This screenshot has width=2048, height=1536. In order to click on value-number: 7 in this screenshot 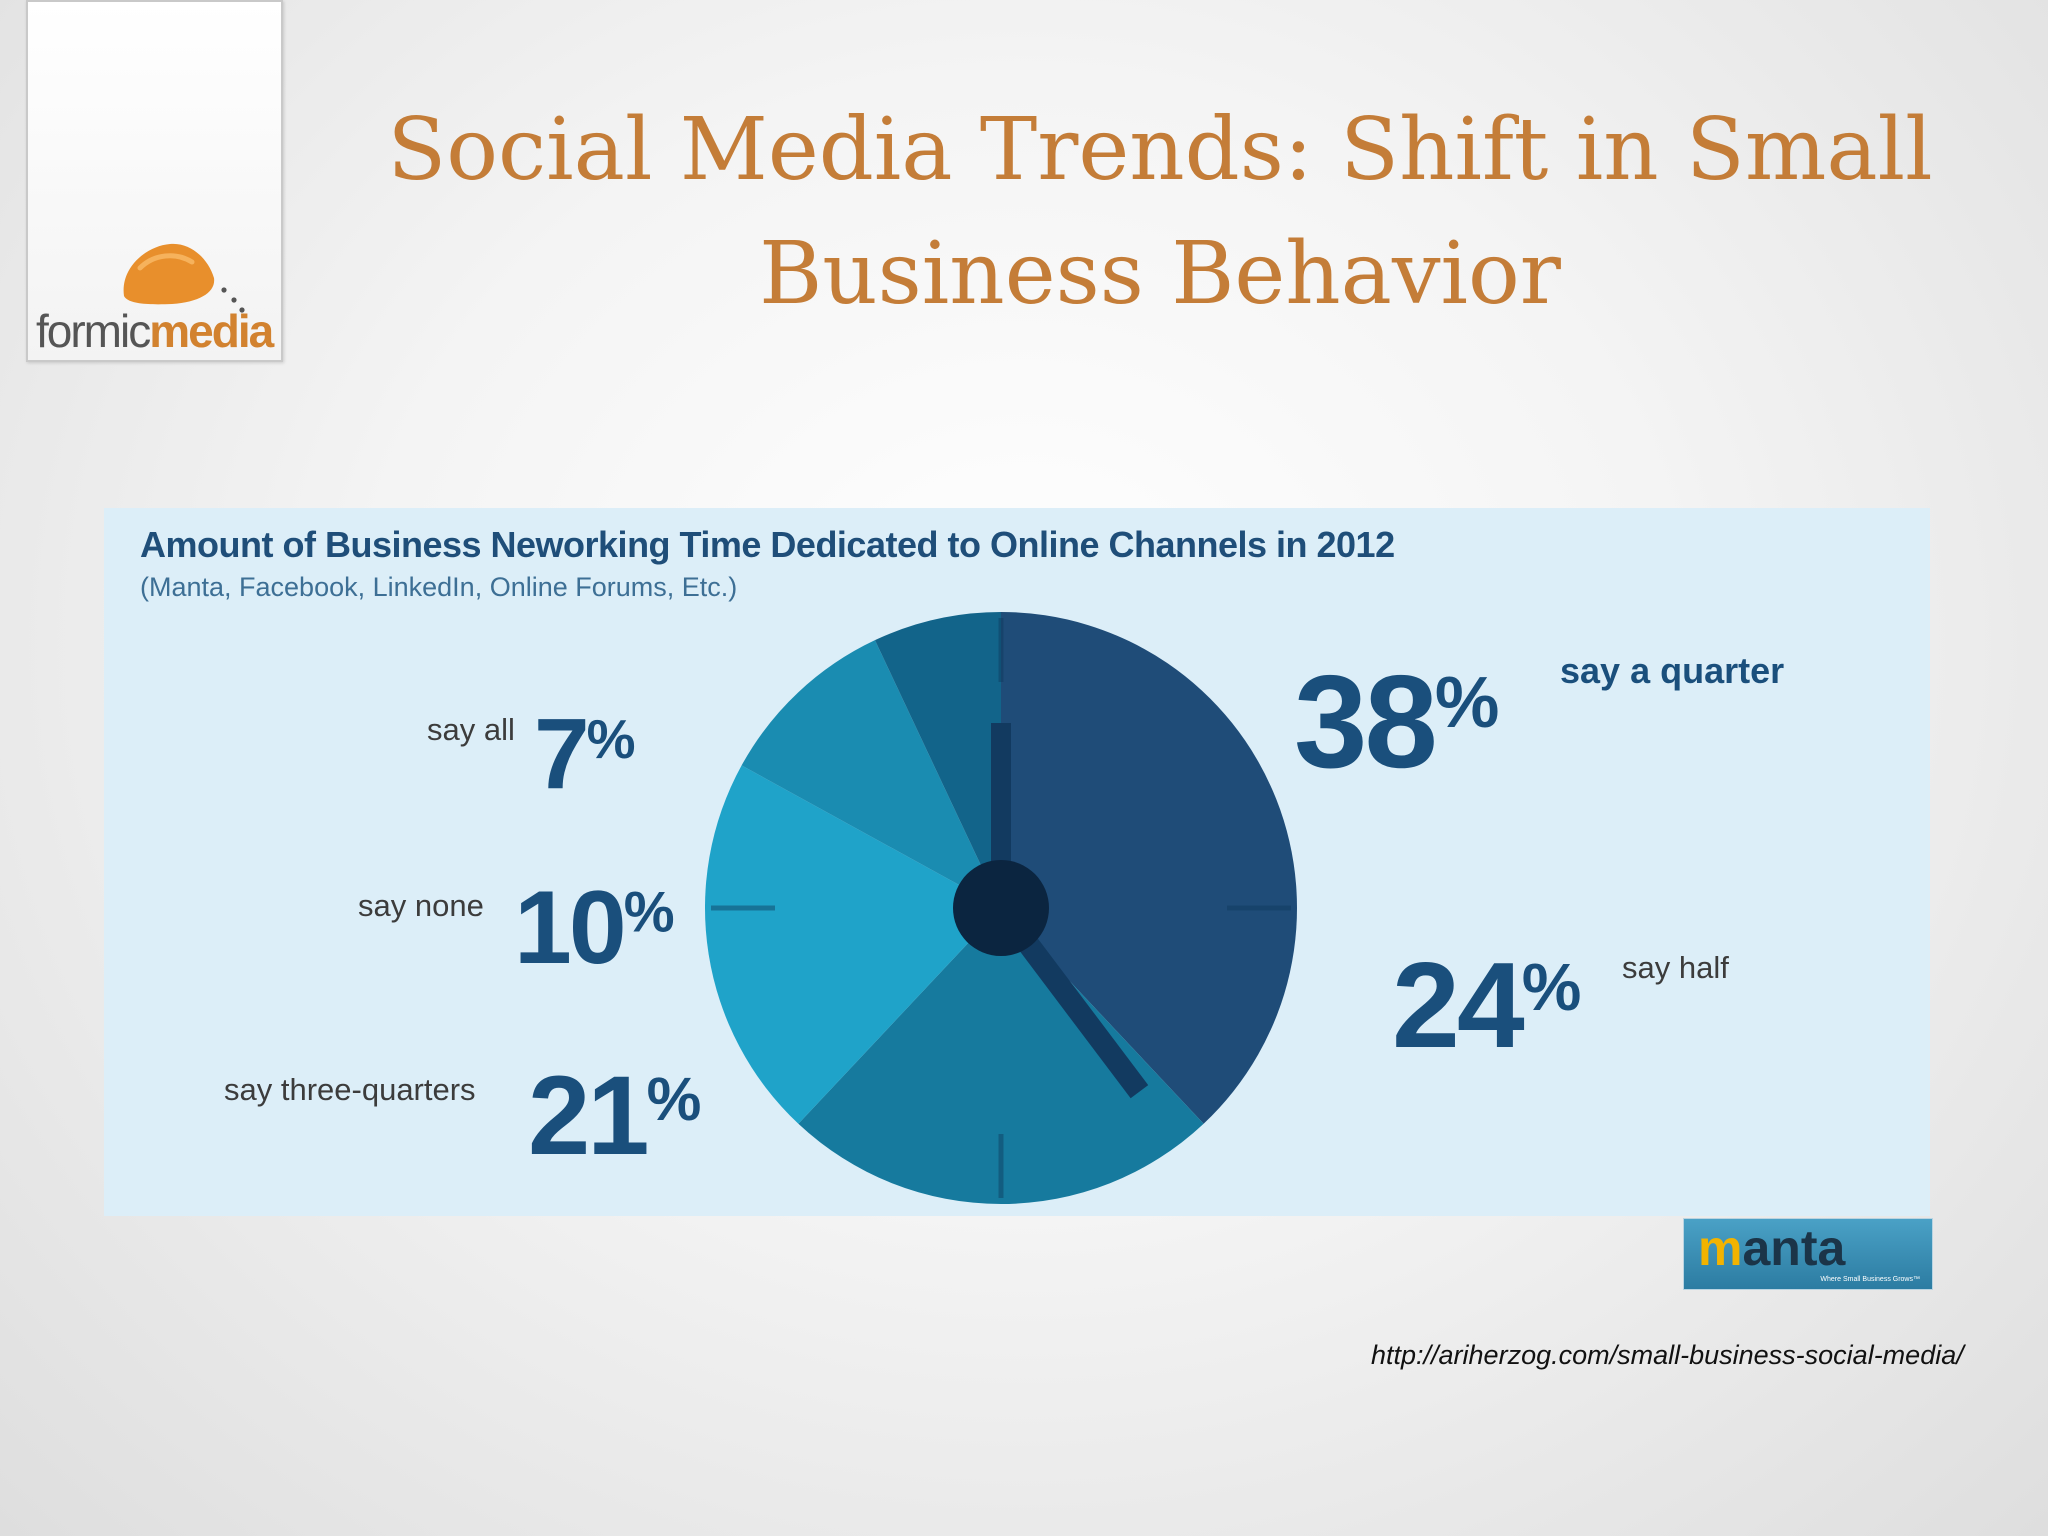, I will do `click(562, 754)`.